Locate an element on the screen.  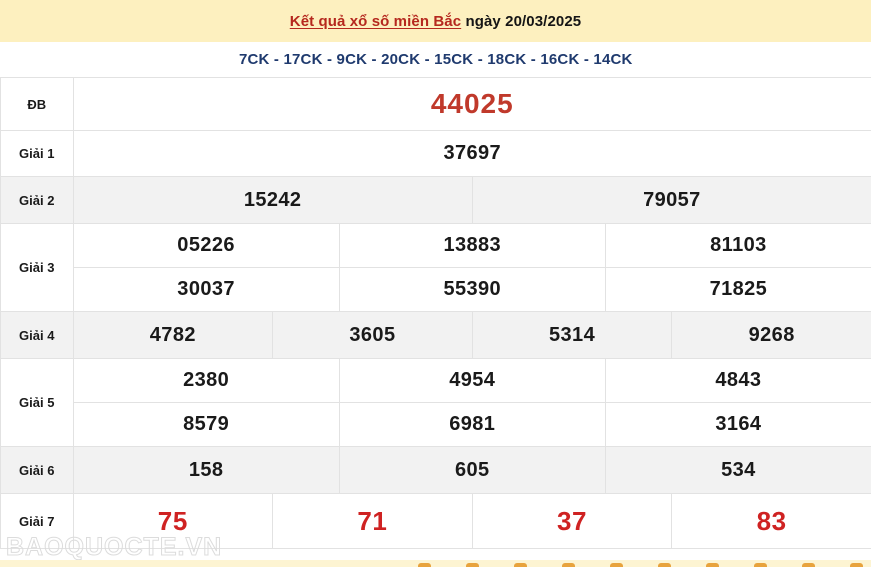
prize-number: 37697 is located at coordinates (472, 153).